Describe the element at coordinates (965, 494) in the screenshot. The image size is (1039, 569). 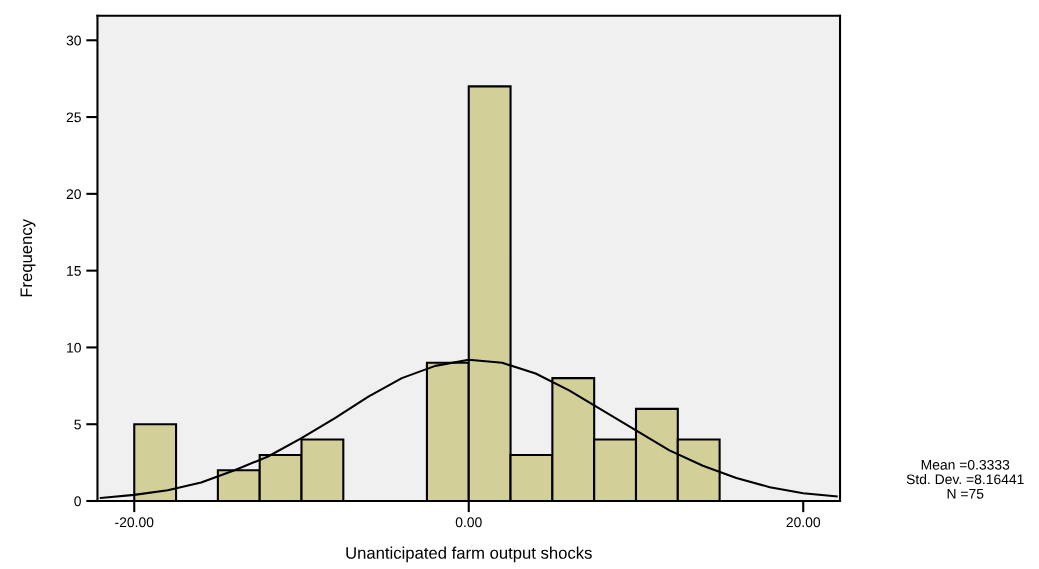
I see `text: N =75` at that location.